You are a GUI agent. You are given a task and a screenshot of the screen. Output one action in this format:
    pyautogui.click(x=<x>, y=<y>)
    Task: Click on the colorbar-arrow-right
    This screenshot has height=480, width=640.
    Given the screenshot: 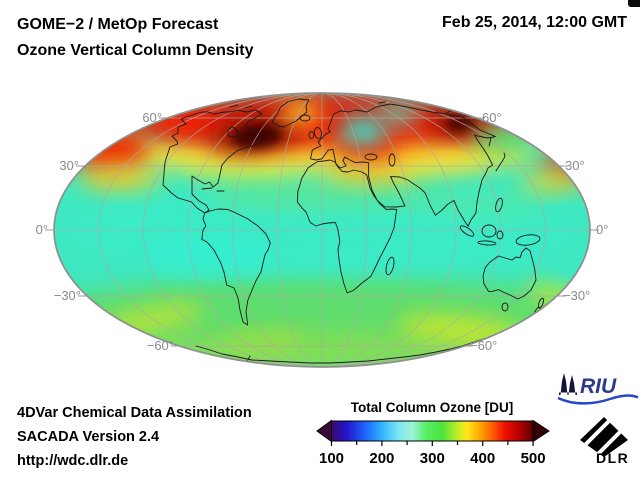 What is the action you would take?
    pyautogui.click(x=541, y=431)
    